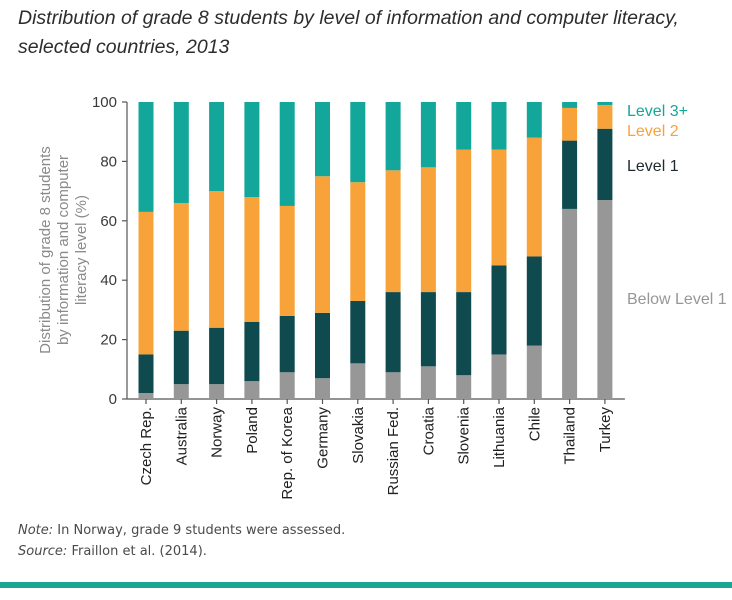  Describe the element at coordinates (653, 131) in the screenshot. I see `legend-level-2: Level 2` at that location.